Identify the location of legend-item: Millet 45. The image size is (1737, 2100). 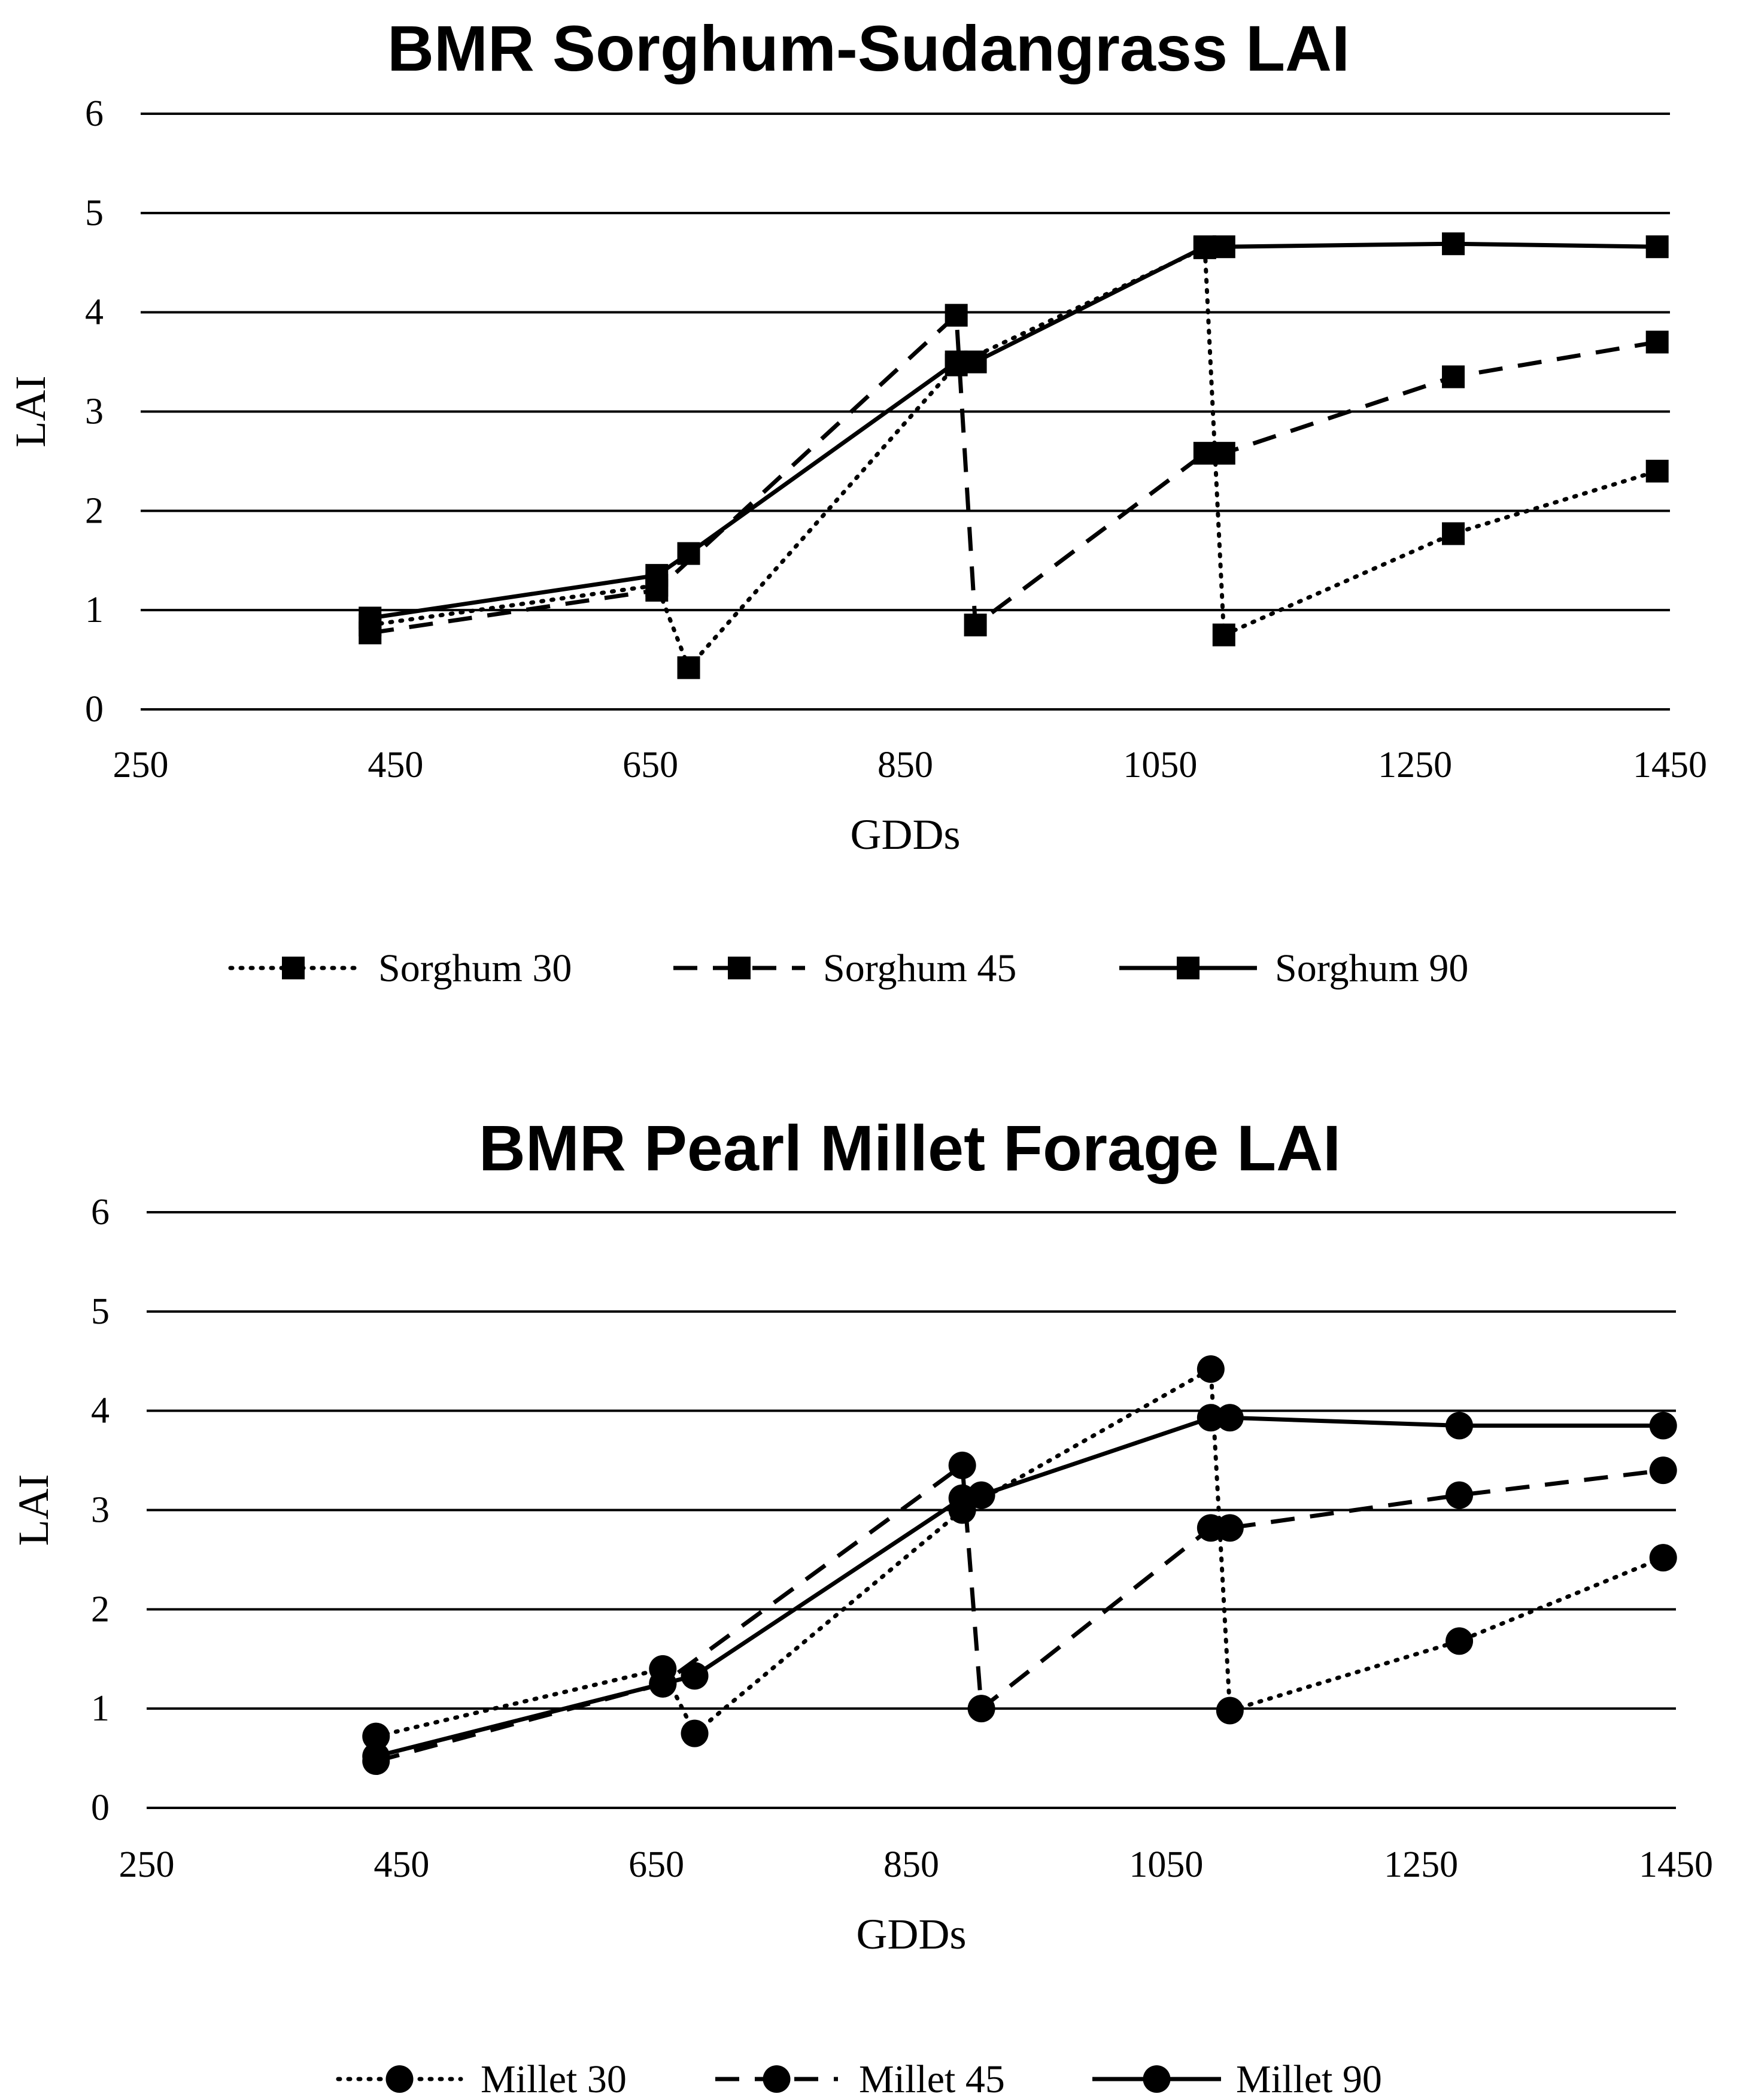
(860, 2078).